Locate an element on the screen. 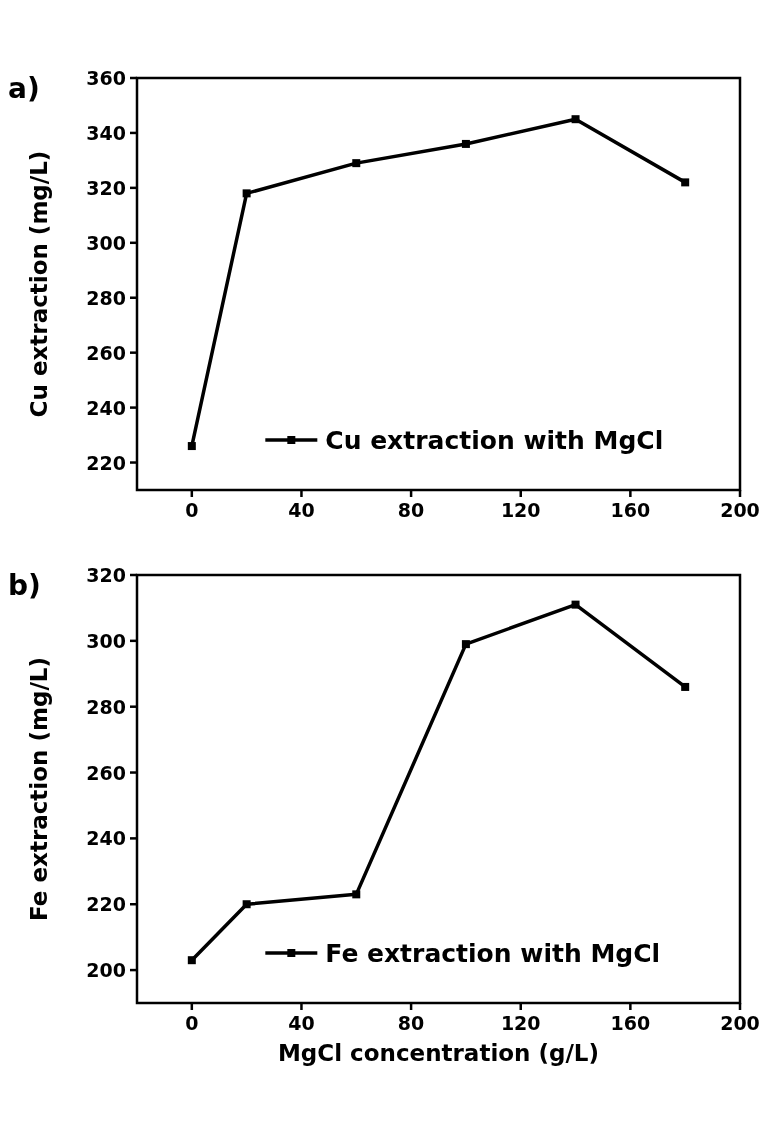 The height and width of the screenshot is (1133, 766). legend-label: Cu extraction with MgCl is located at coordinates (494, 440).